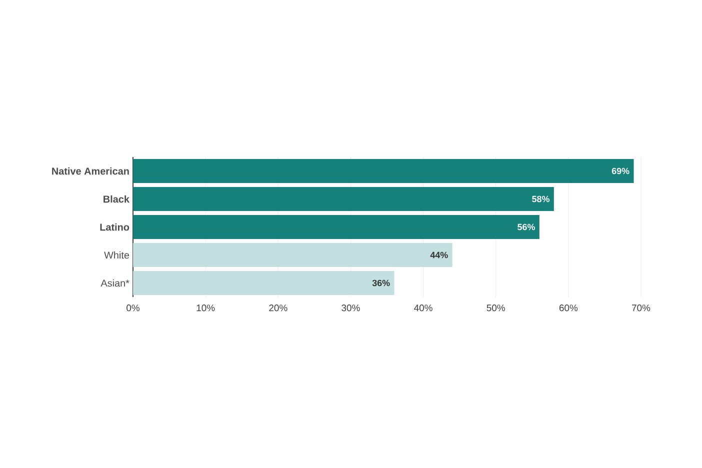  What do you see at coordinates (205, 308) in the screenshot?
I see `x-tick-label: 10%` at bounding box center [205, 308].